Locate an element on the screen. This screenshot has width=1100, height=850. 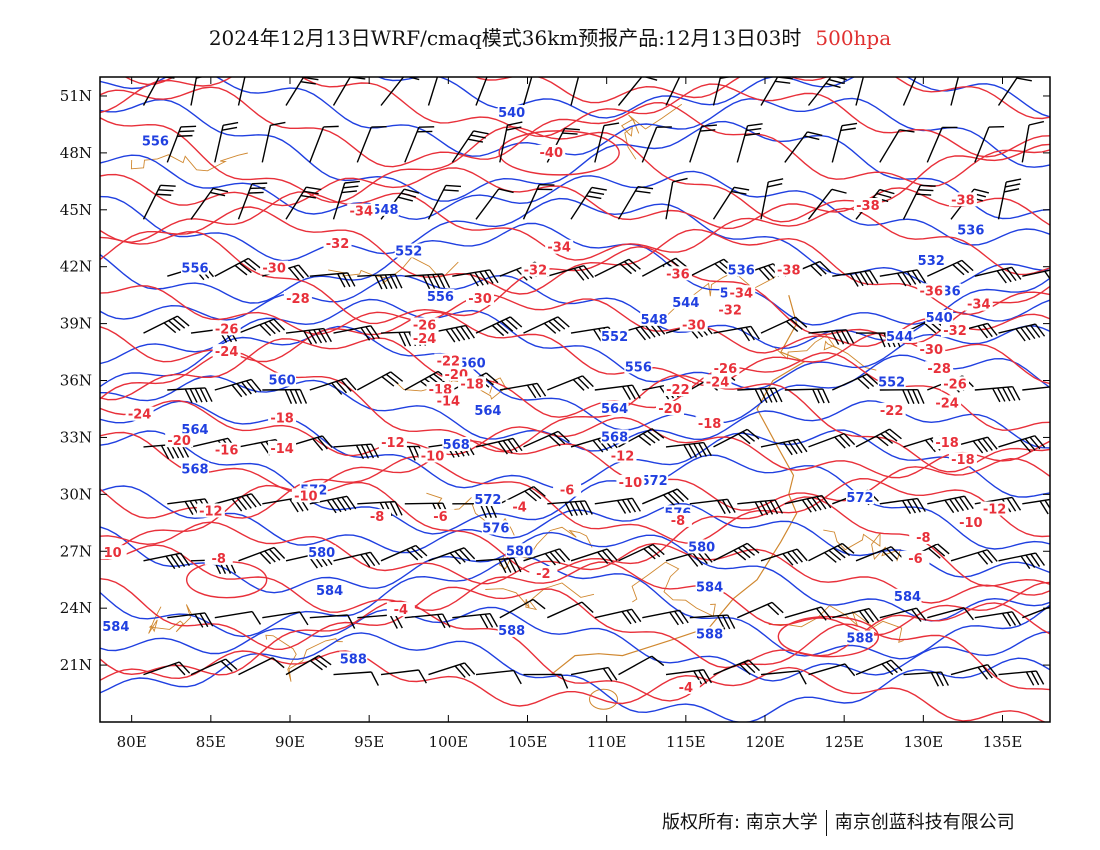
contour-label: -18 is located at coordinates (947, 443).